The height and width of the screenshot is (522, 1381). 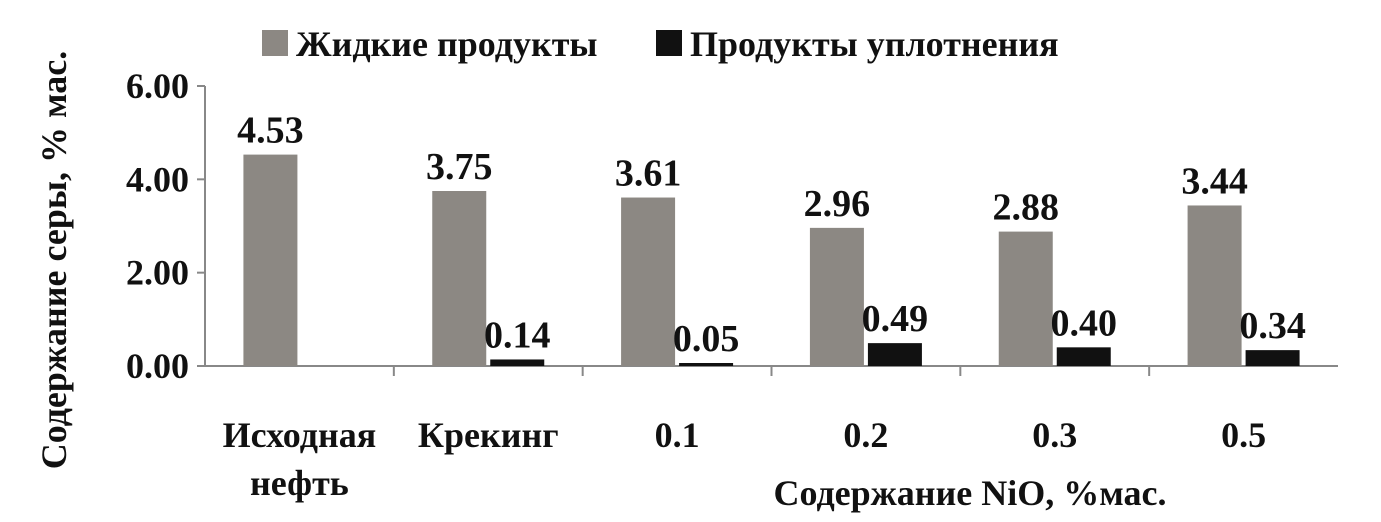 What do you see at coordinates (1272, 326) in the screenshot?
I see `data-label: 0.34` at bounding box center [1272, 326].